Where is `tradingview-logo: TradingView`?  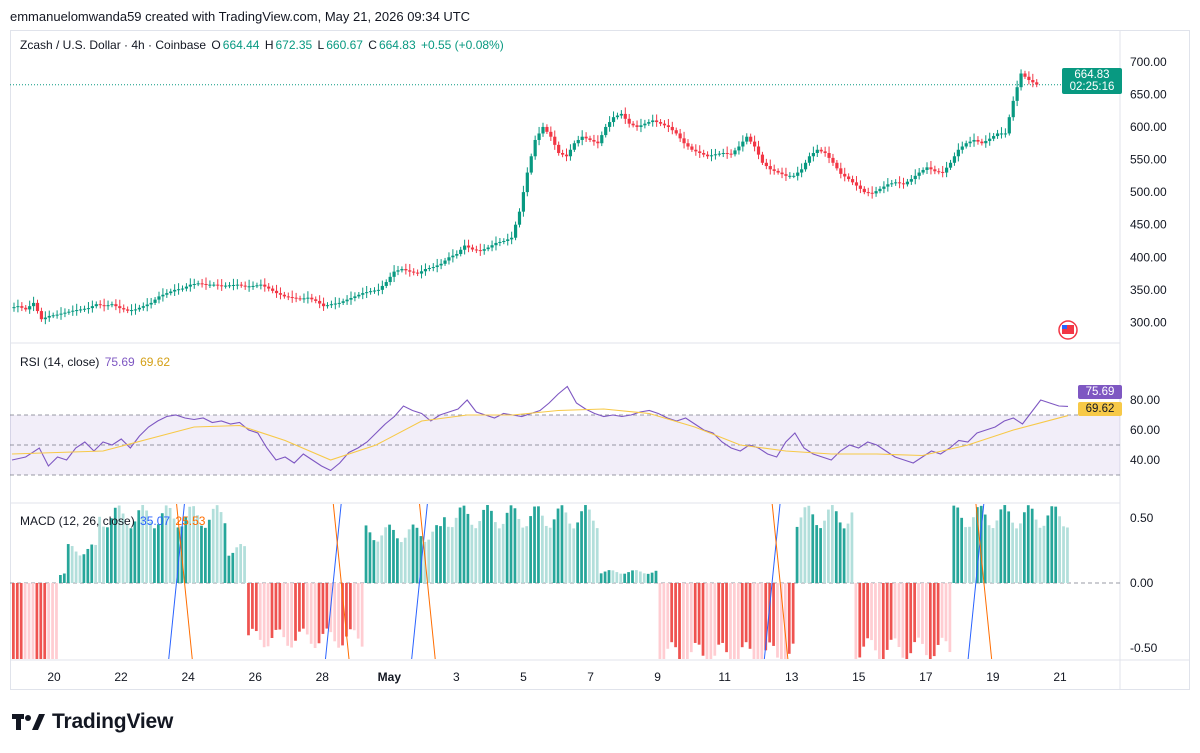 tradingview-logo: TradingView is located at coordinates (92, 722).